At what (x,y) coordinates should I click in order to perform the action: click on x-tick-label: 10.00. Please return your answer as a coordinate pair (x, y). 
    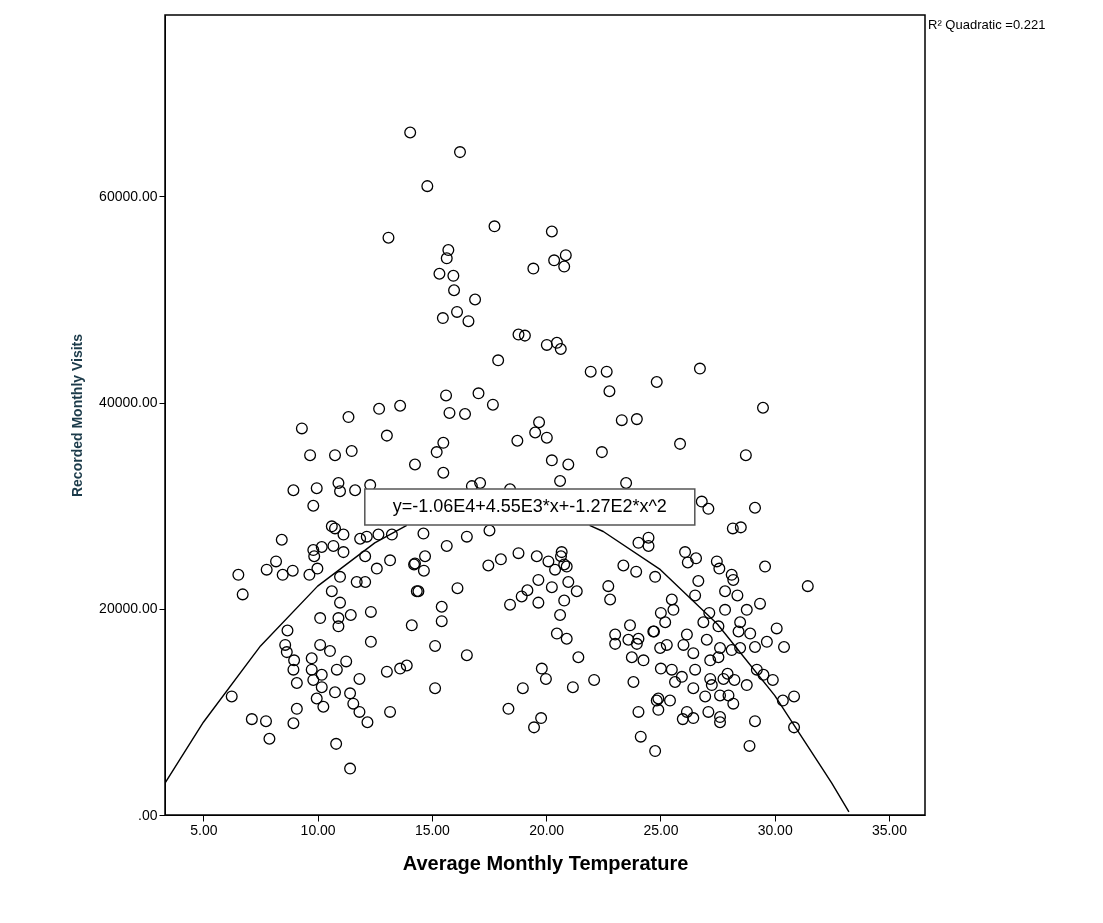
    Looking at the image, I should click on (318, 829).